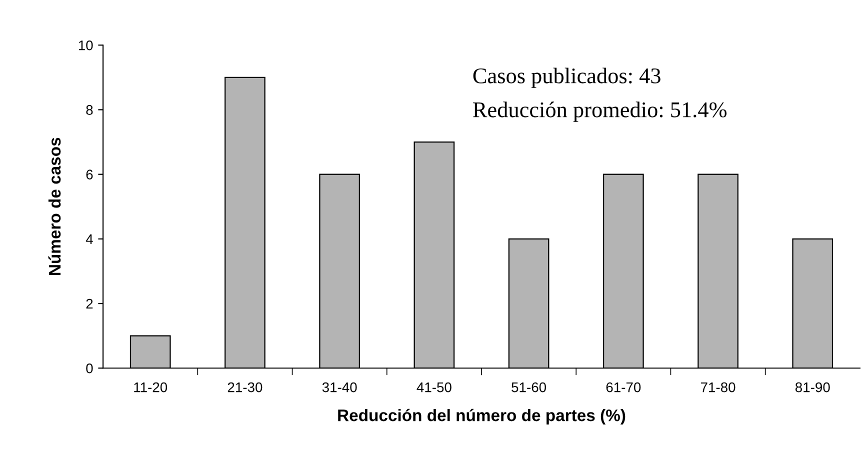 The height and width of the screenshot is (475, 866). What do you see at coordinates (54, 206) in the screenshot?
I see `y-axis-title: Número de casos` at bounding box center [54, 206].